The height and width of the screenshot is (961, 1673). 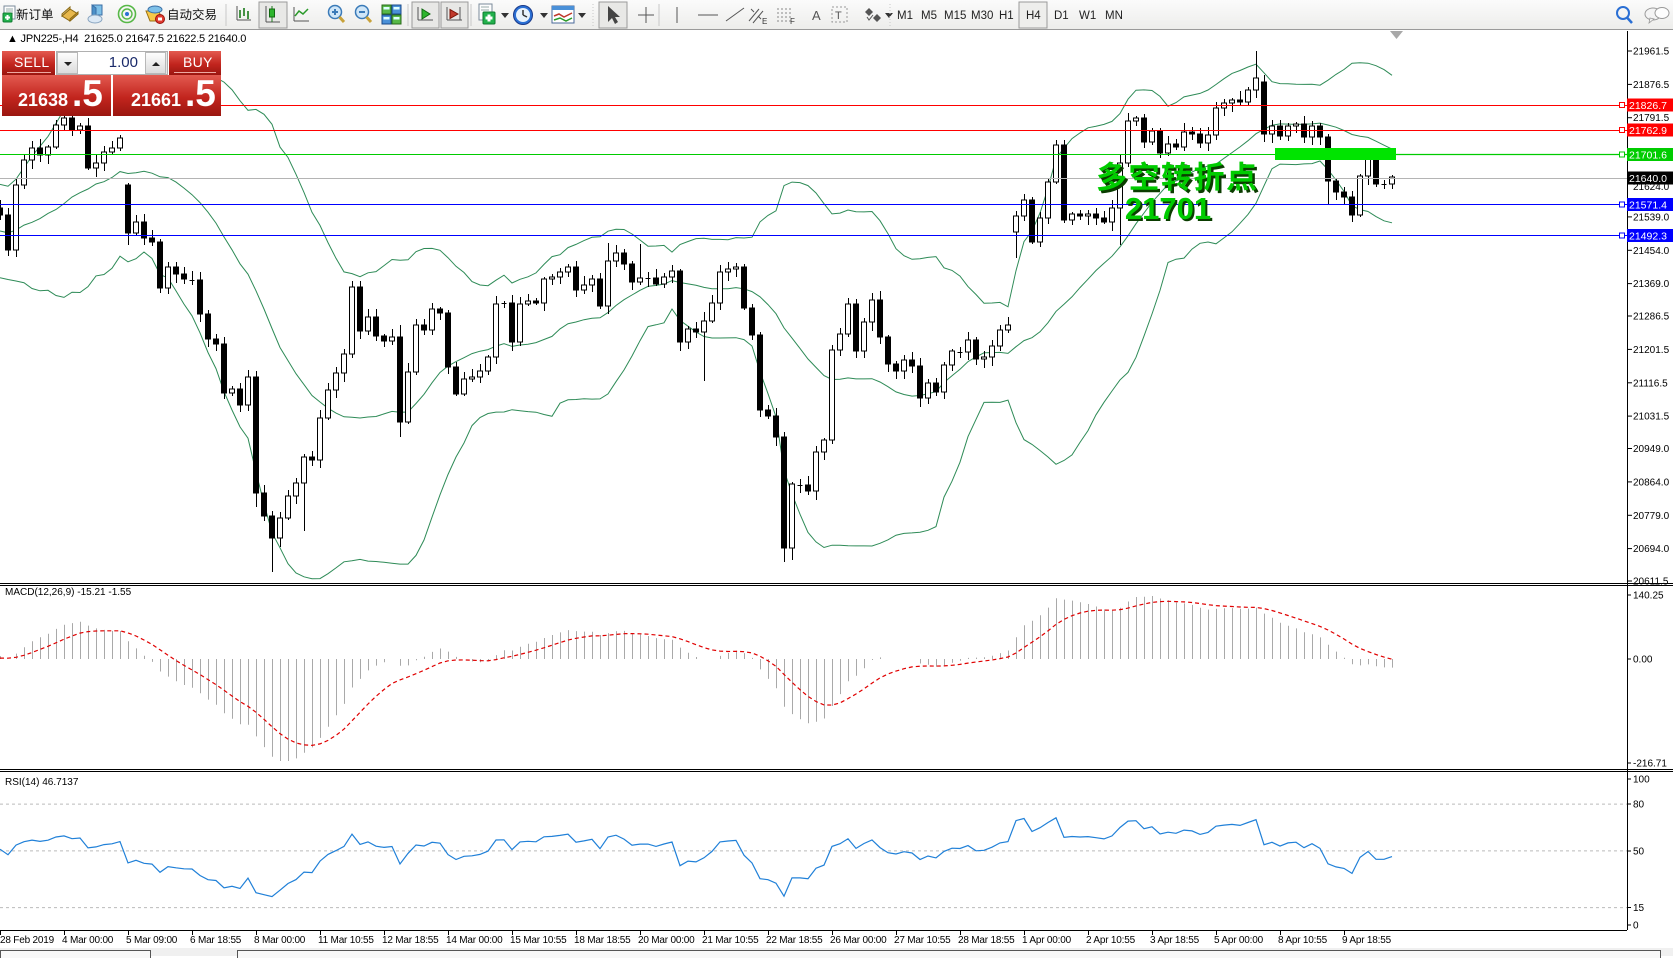 I want to click on svg-text: 12 Mar 18:55, so click(x=410, y=940).